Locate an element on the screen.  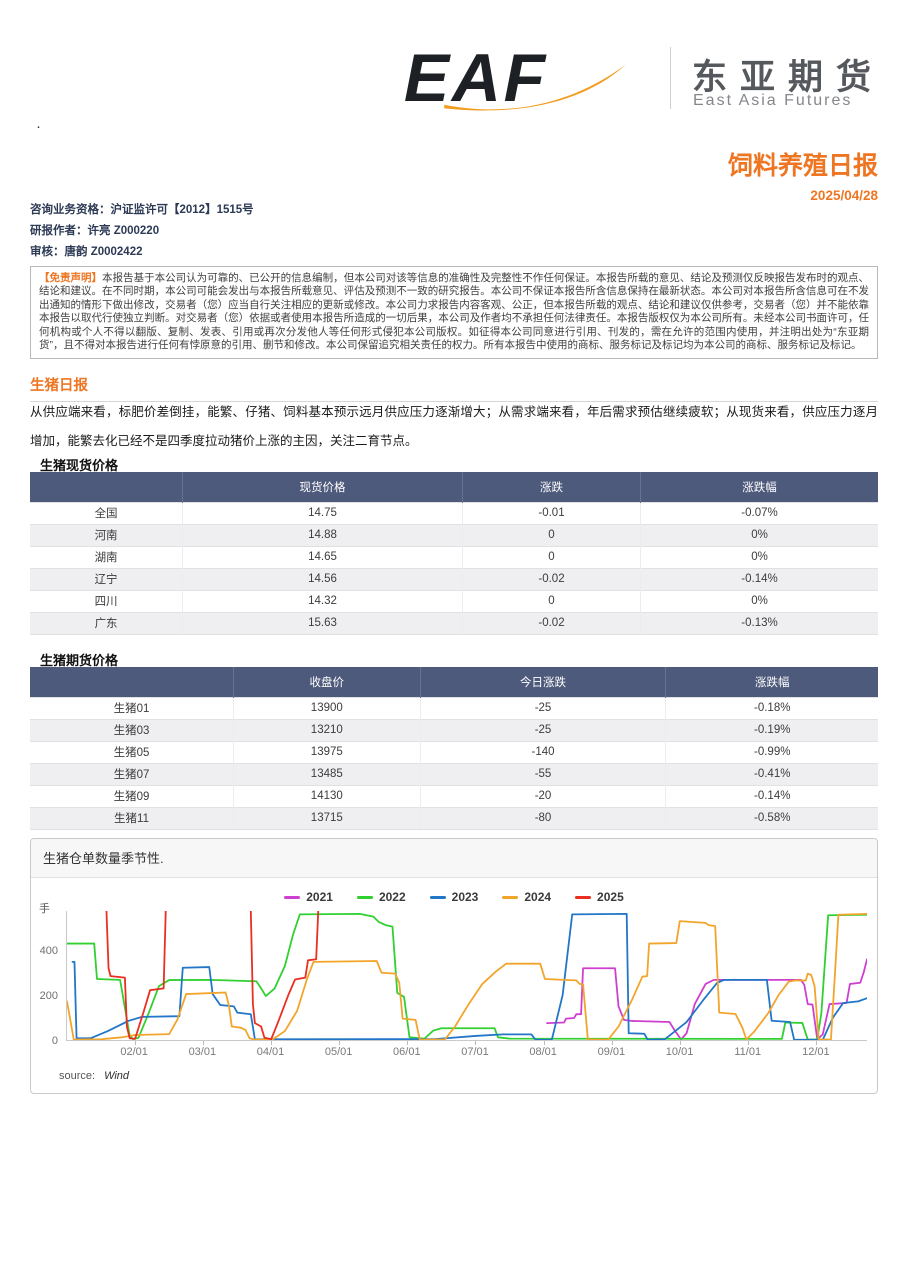
table-cell: 四川 is located at coordinates (107, 600).